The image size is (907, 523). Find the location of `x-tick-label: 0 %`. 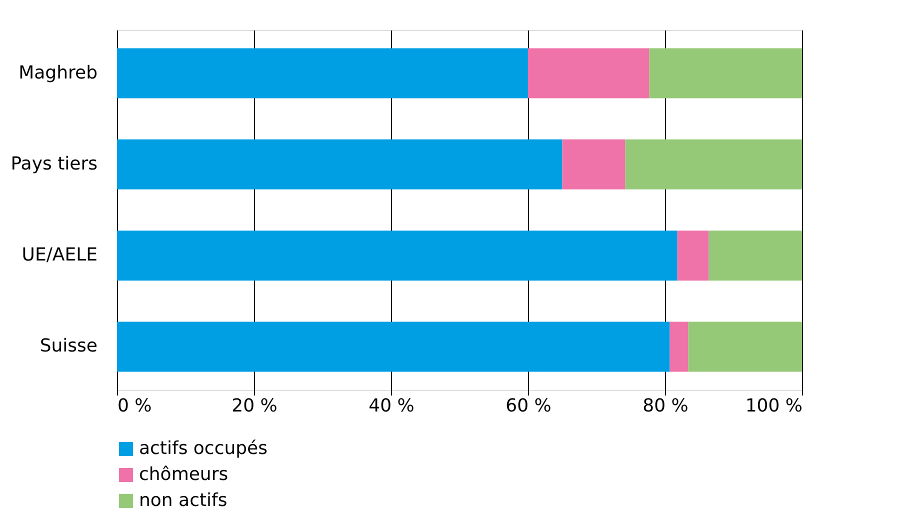

x-tick-label: 0 % is located at coordinates (135, 406).